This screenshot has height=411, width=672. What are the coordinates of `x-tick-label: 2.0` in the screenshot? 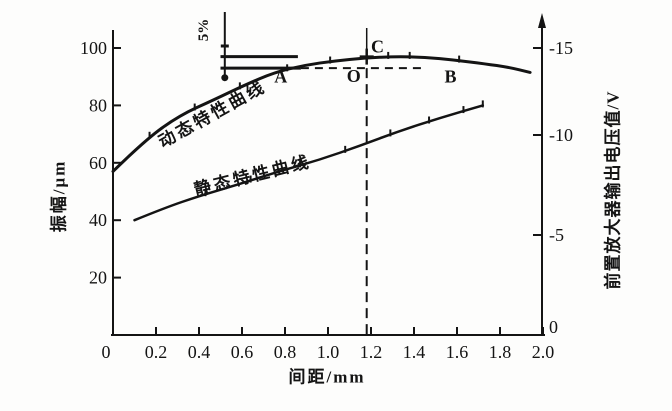 It's located at (543, 352).